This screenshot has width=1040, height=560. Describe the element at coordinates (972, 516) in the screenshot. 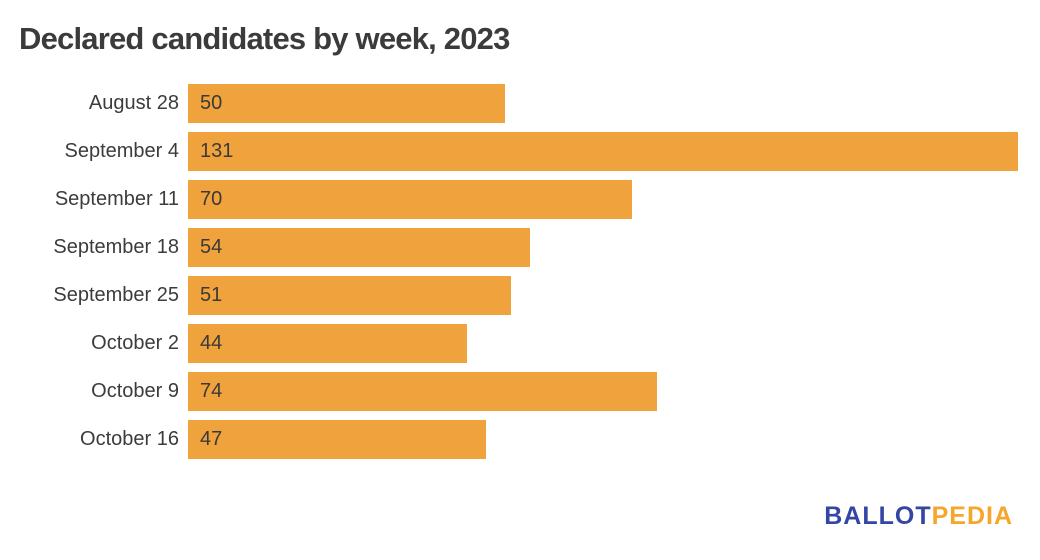

I see `logo-text-pedia: PEDIA` at that location.